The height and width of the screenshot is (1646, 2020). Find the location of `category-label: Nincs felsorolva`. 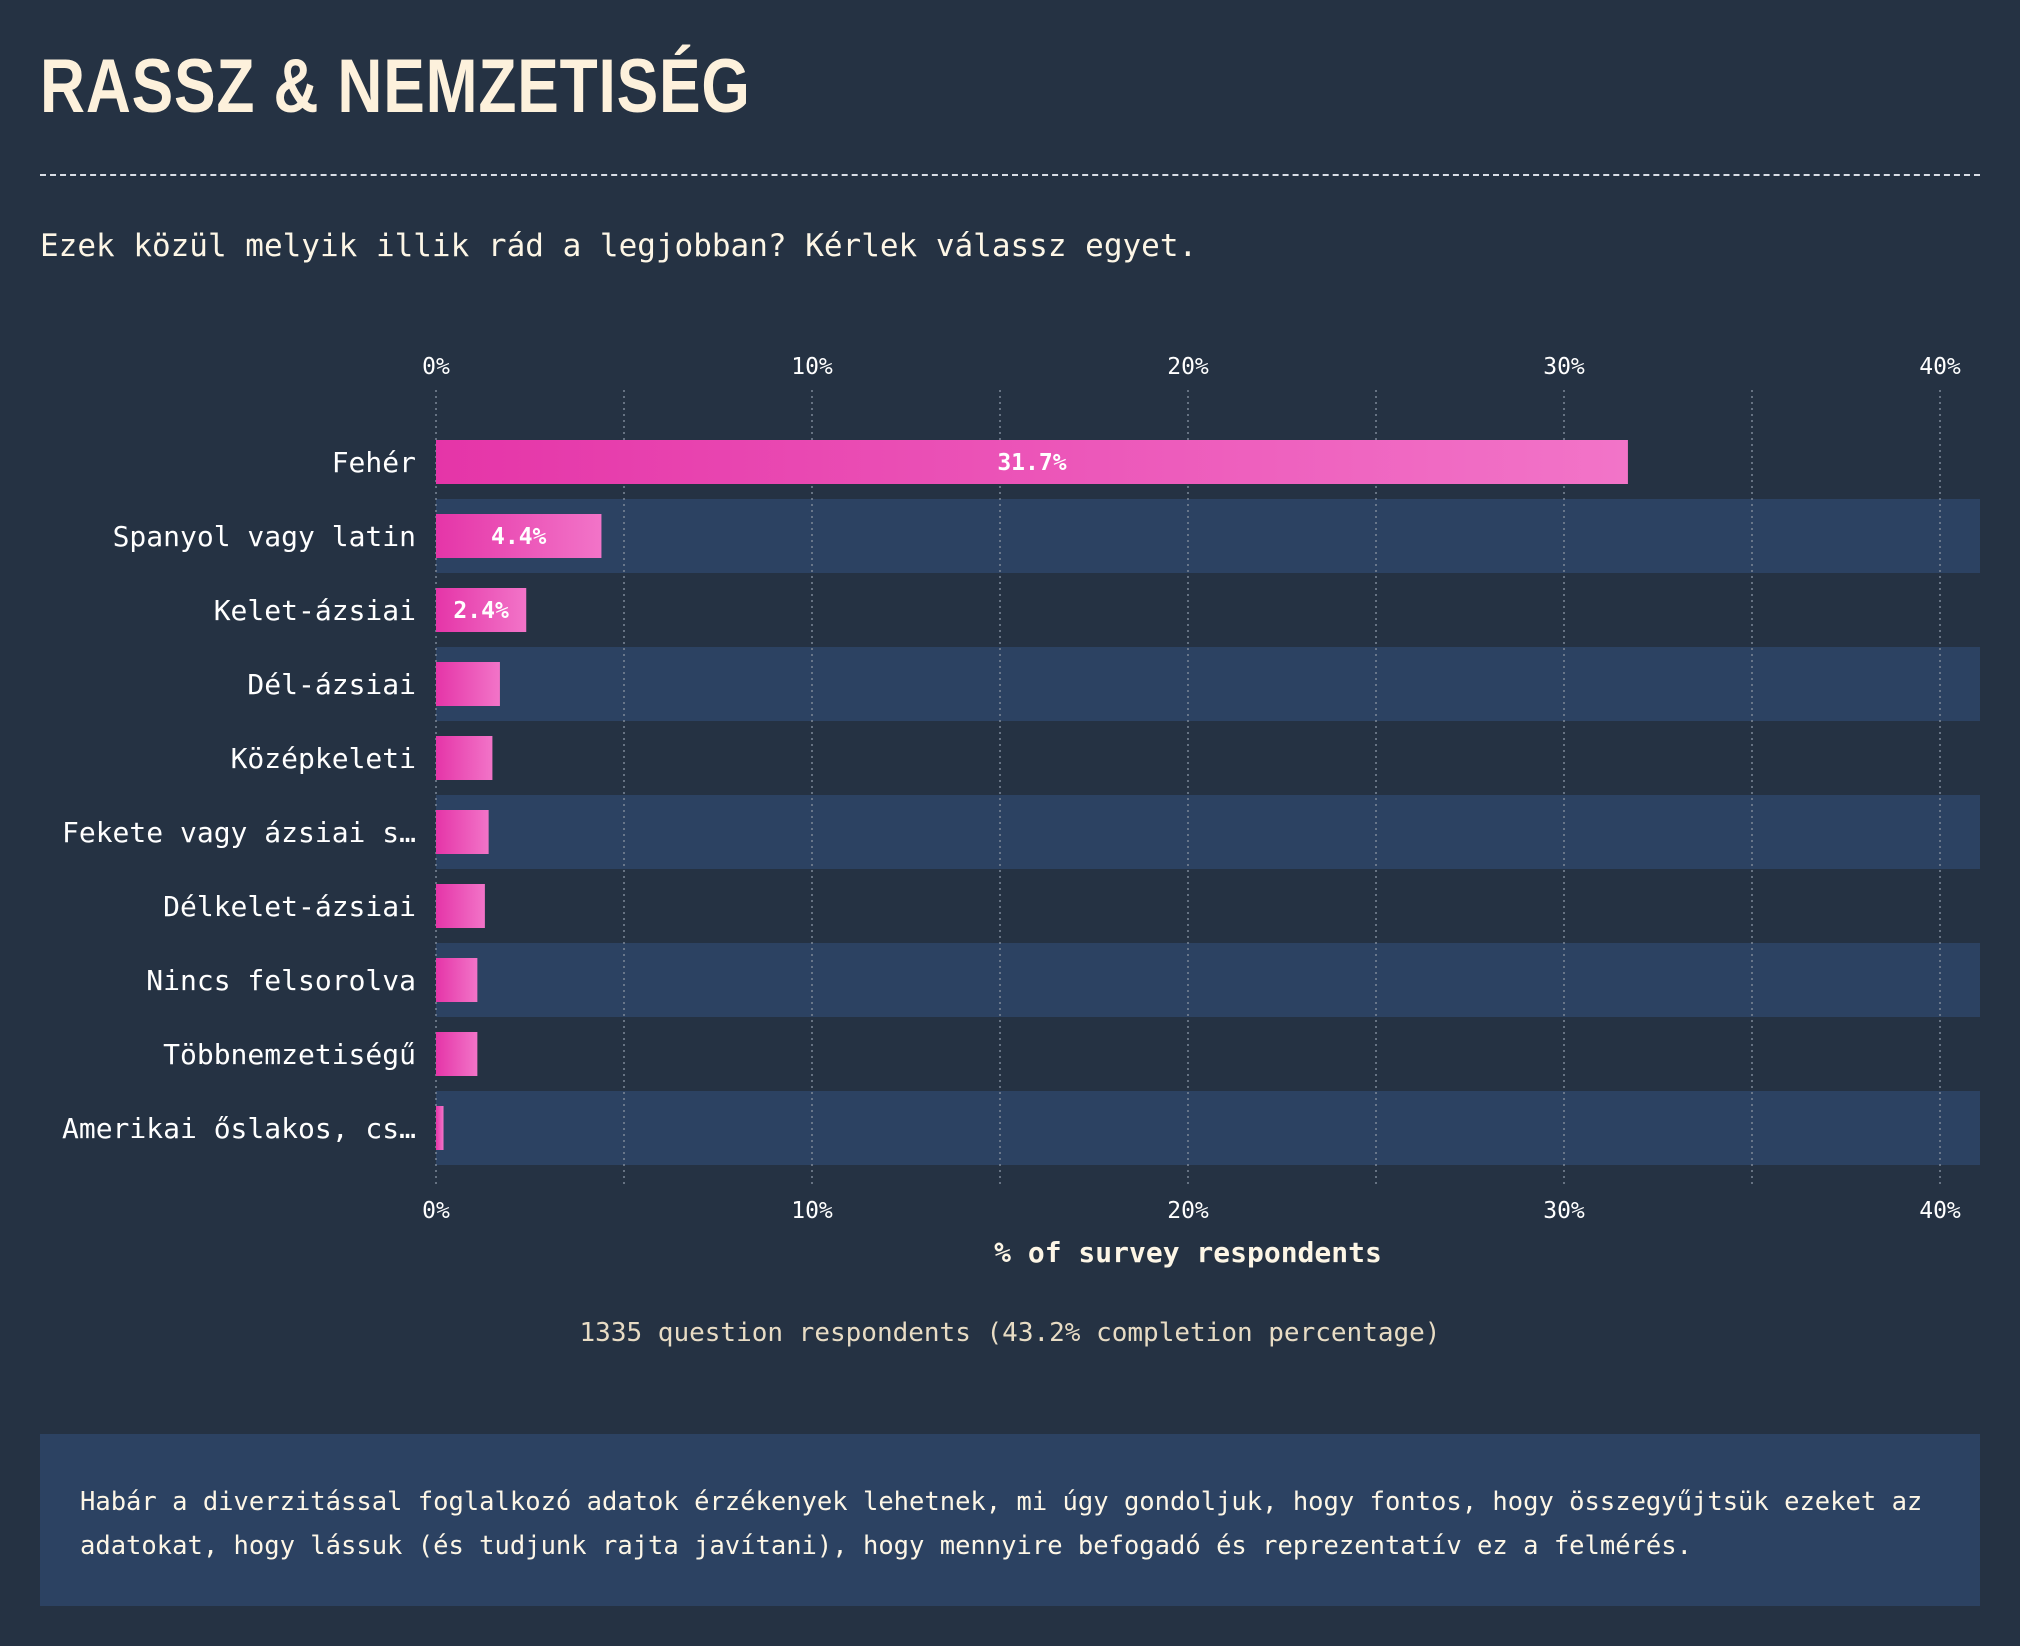

category-label: Nincs felsorolva is located at coordinates (281, 980).